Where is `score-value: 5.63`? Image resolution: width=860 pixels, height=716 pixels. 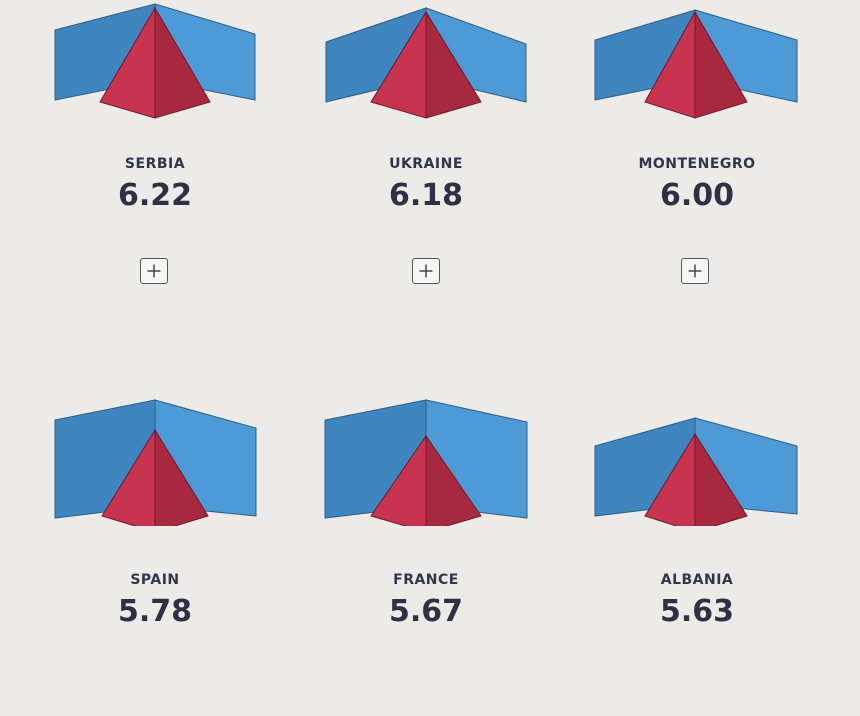
score-value: 5.63 is located at coordinates (697, 611).